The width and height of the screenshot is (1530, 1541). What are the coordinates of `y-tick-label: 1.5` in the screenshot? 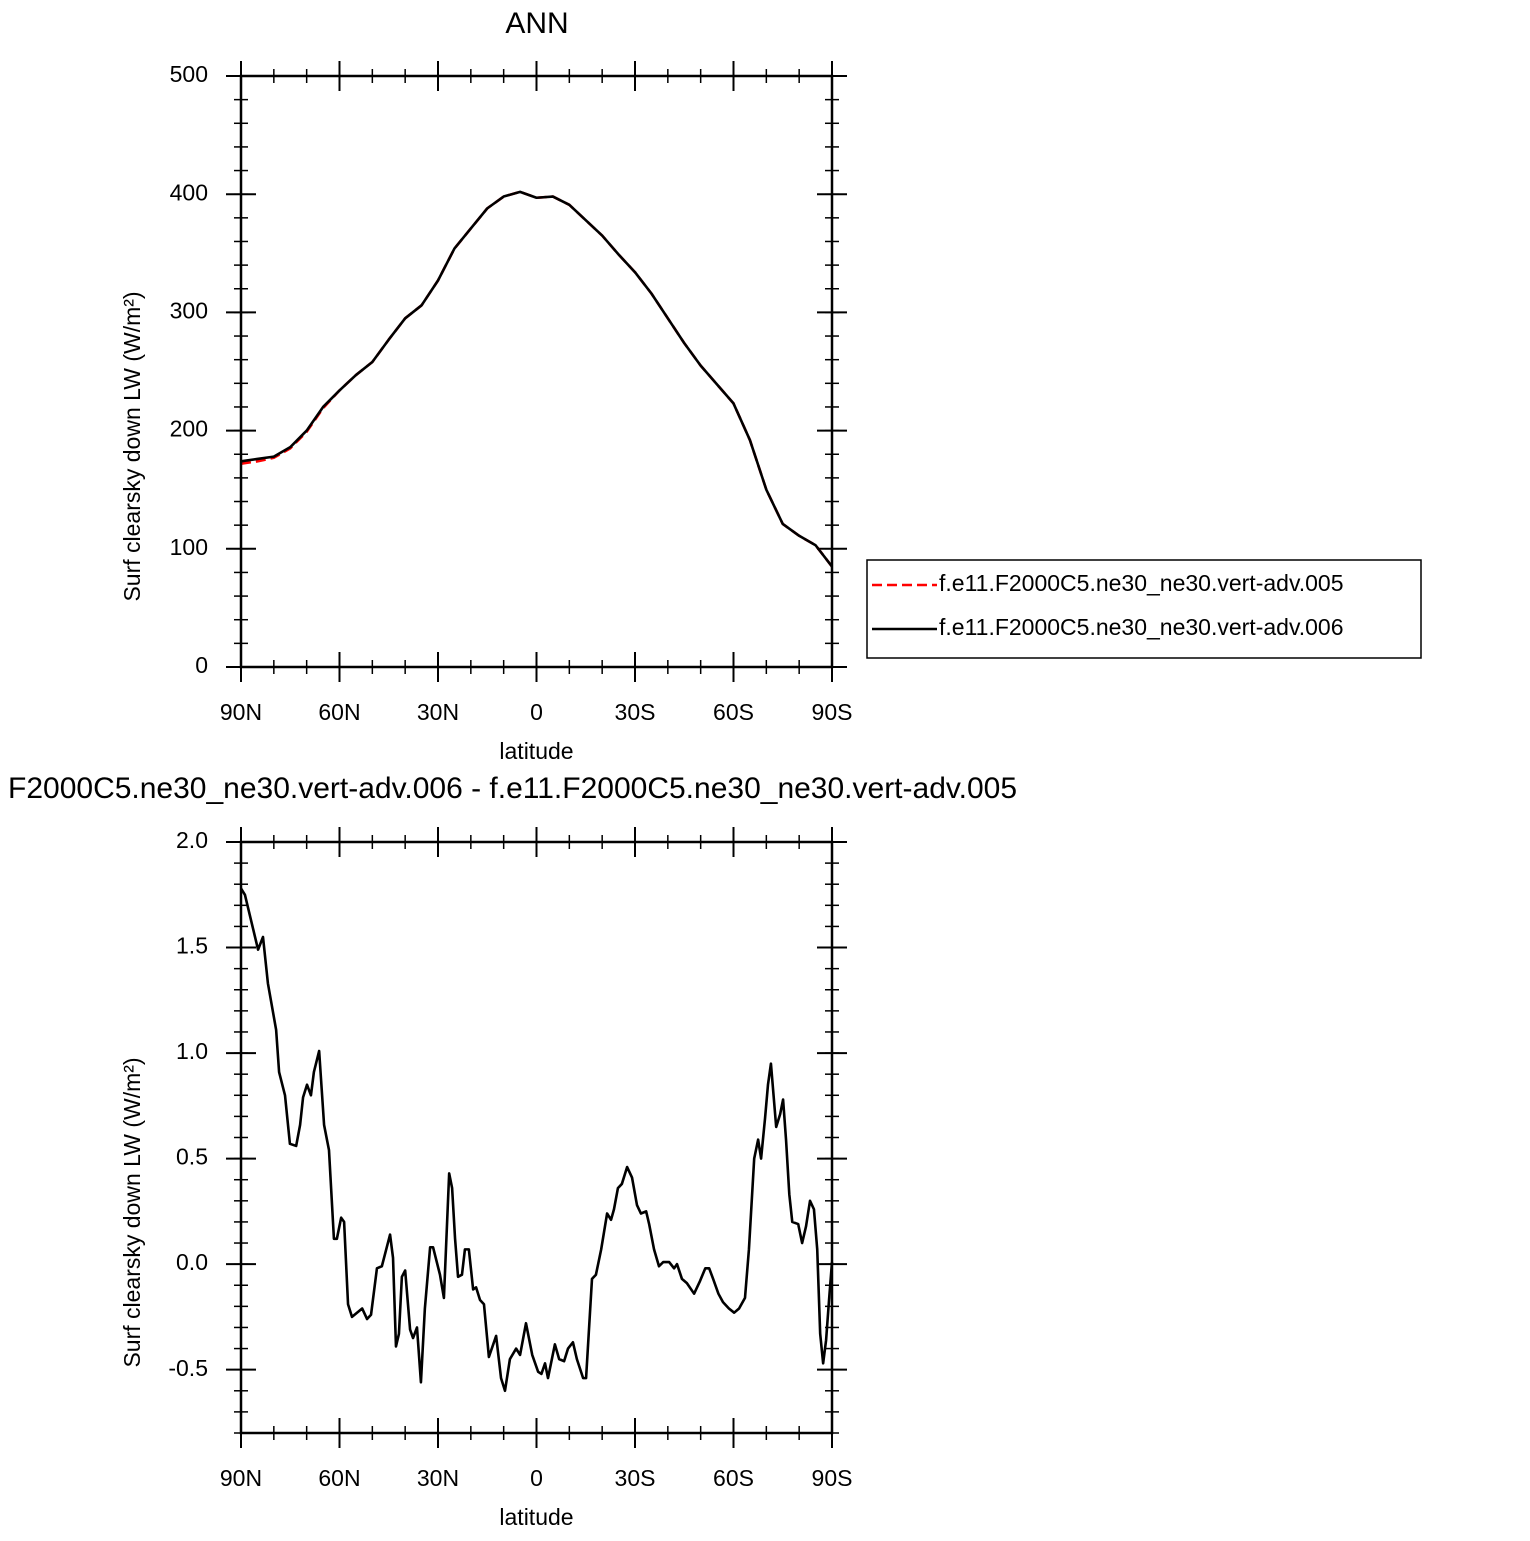 It's located at (192, 946).